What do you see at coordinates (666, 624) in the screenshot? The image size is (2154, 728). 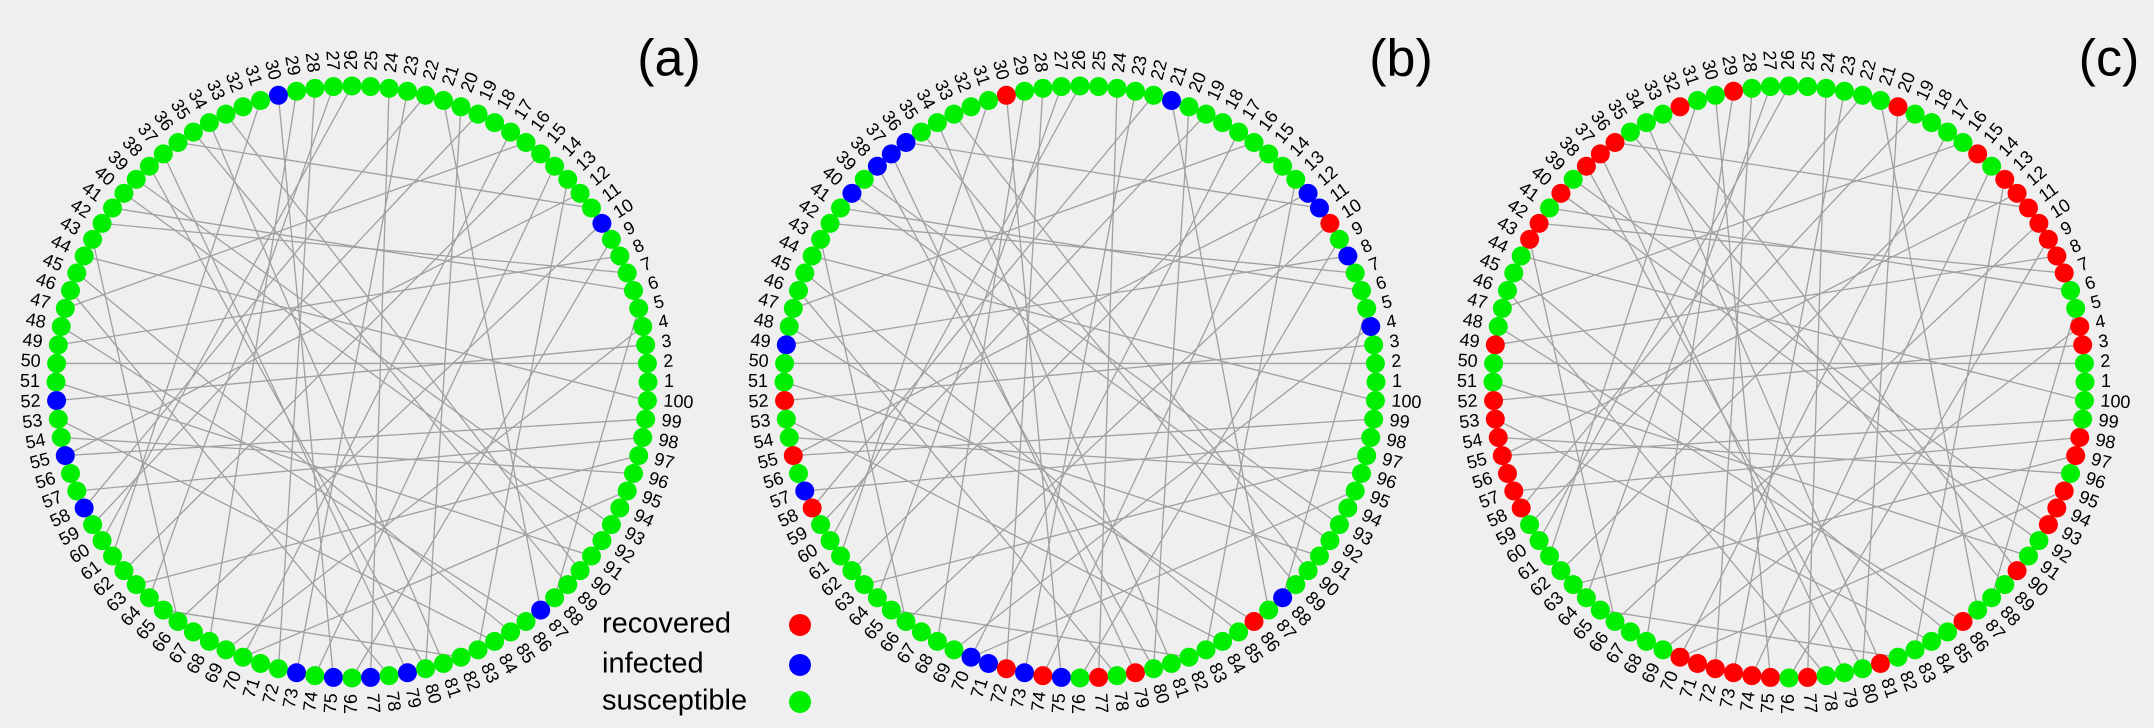 I see `legend-label: recovered` at bounding box center [666, 624].